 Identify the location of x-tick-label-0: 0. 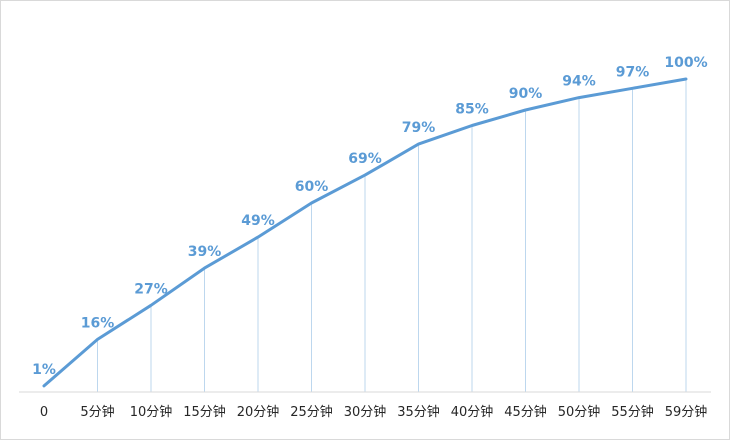
(44, 412).